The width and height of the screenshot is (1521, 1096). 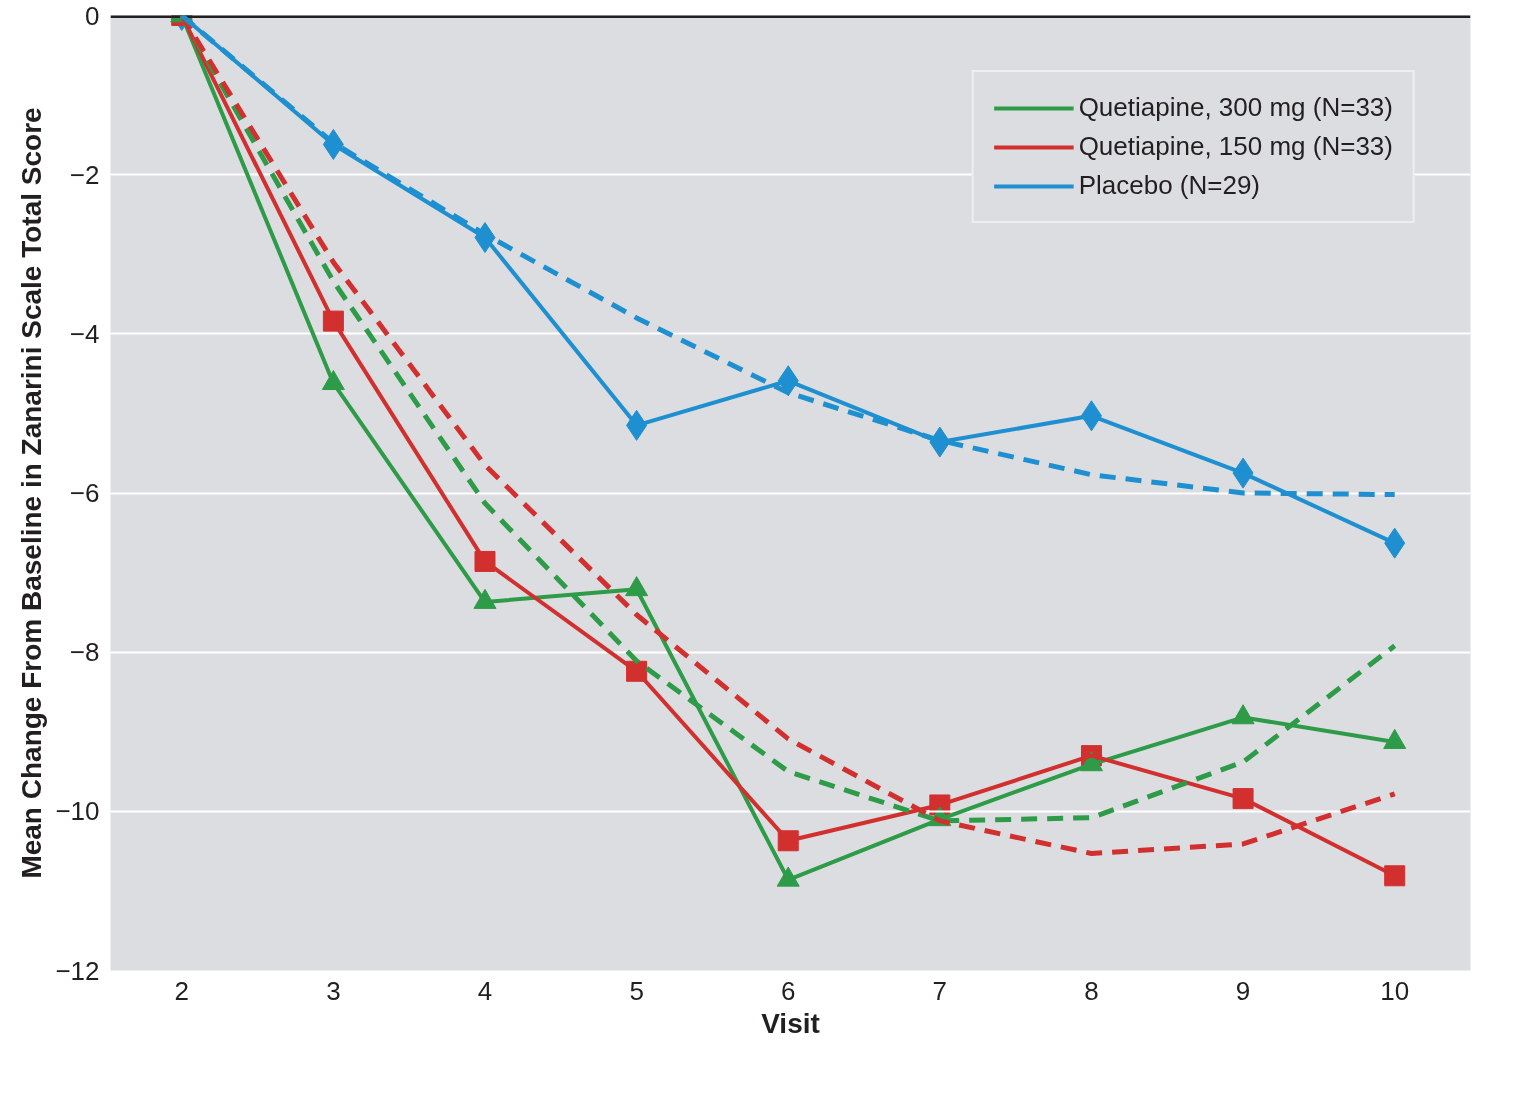 What do you see at coordinates (1243, 990) in the screenshot?
I see `x-tick-label: 9` at bounding box center [1243, 990].